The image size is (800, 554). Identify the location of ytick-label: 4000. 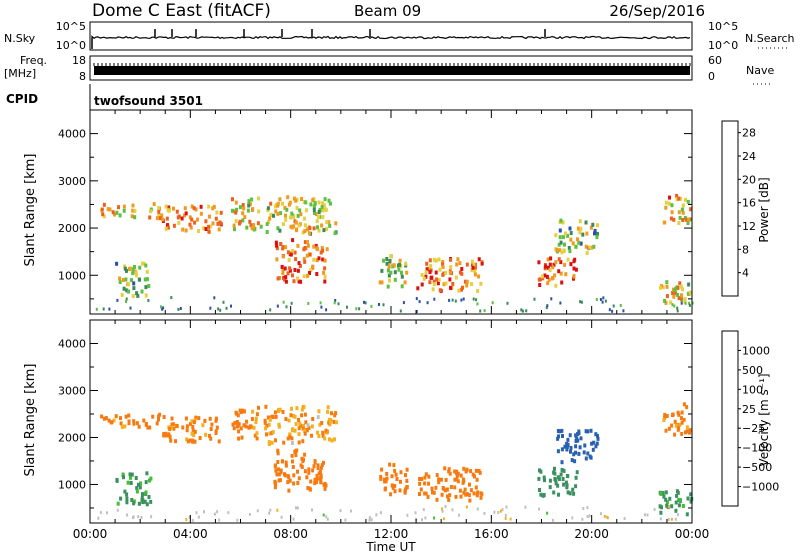
(72, 134).